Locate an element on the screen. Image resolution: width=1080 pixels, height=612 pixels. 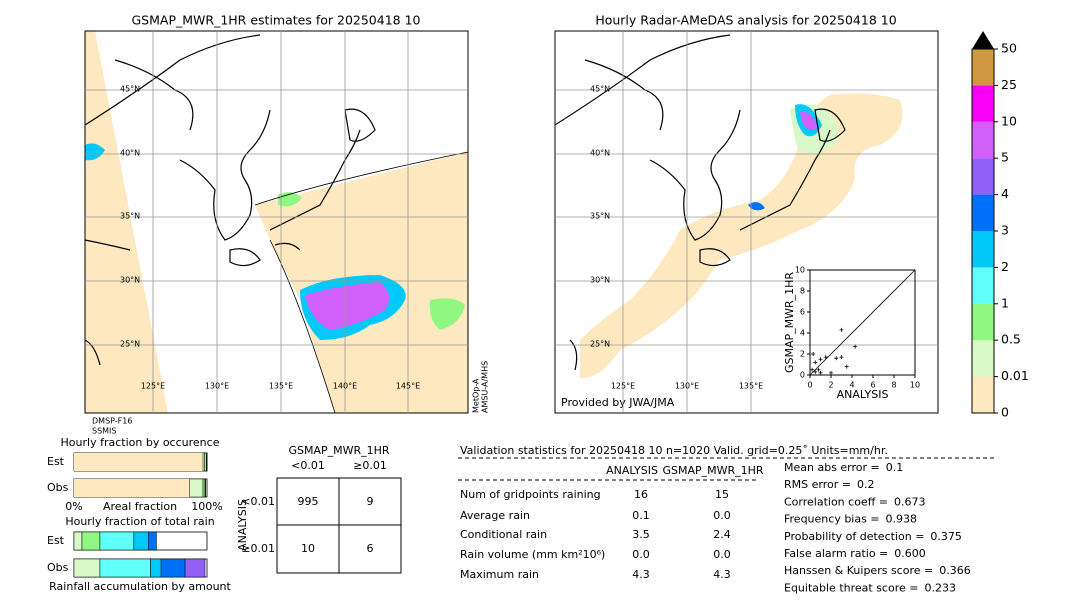
score: Correlation coeff = 0.673 is located at coordinates (855, 501).